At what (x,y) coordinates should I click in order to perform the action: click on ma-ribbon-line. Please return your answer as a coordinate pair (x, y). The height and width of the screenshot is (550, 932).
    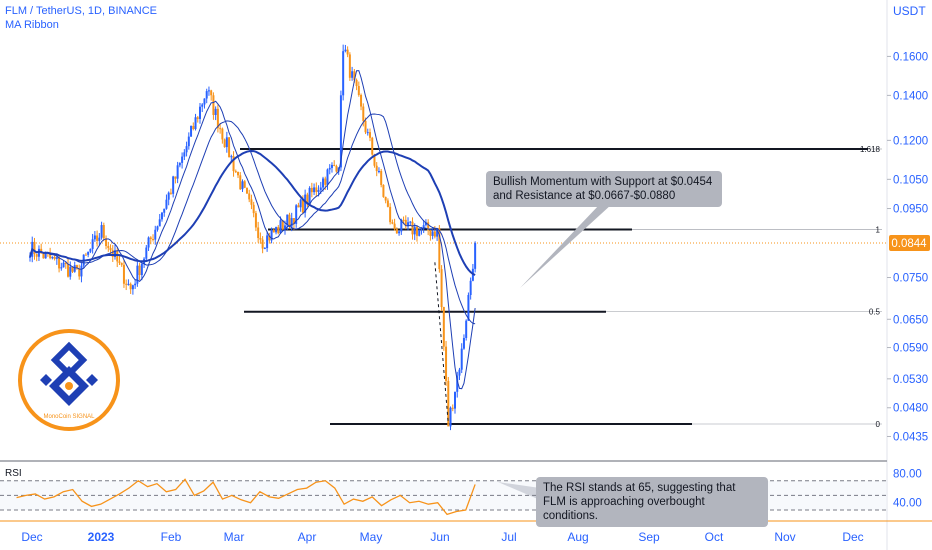
    Looking at the image, I should click on (252, 212).